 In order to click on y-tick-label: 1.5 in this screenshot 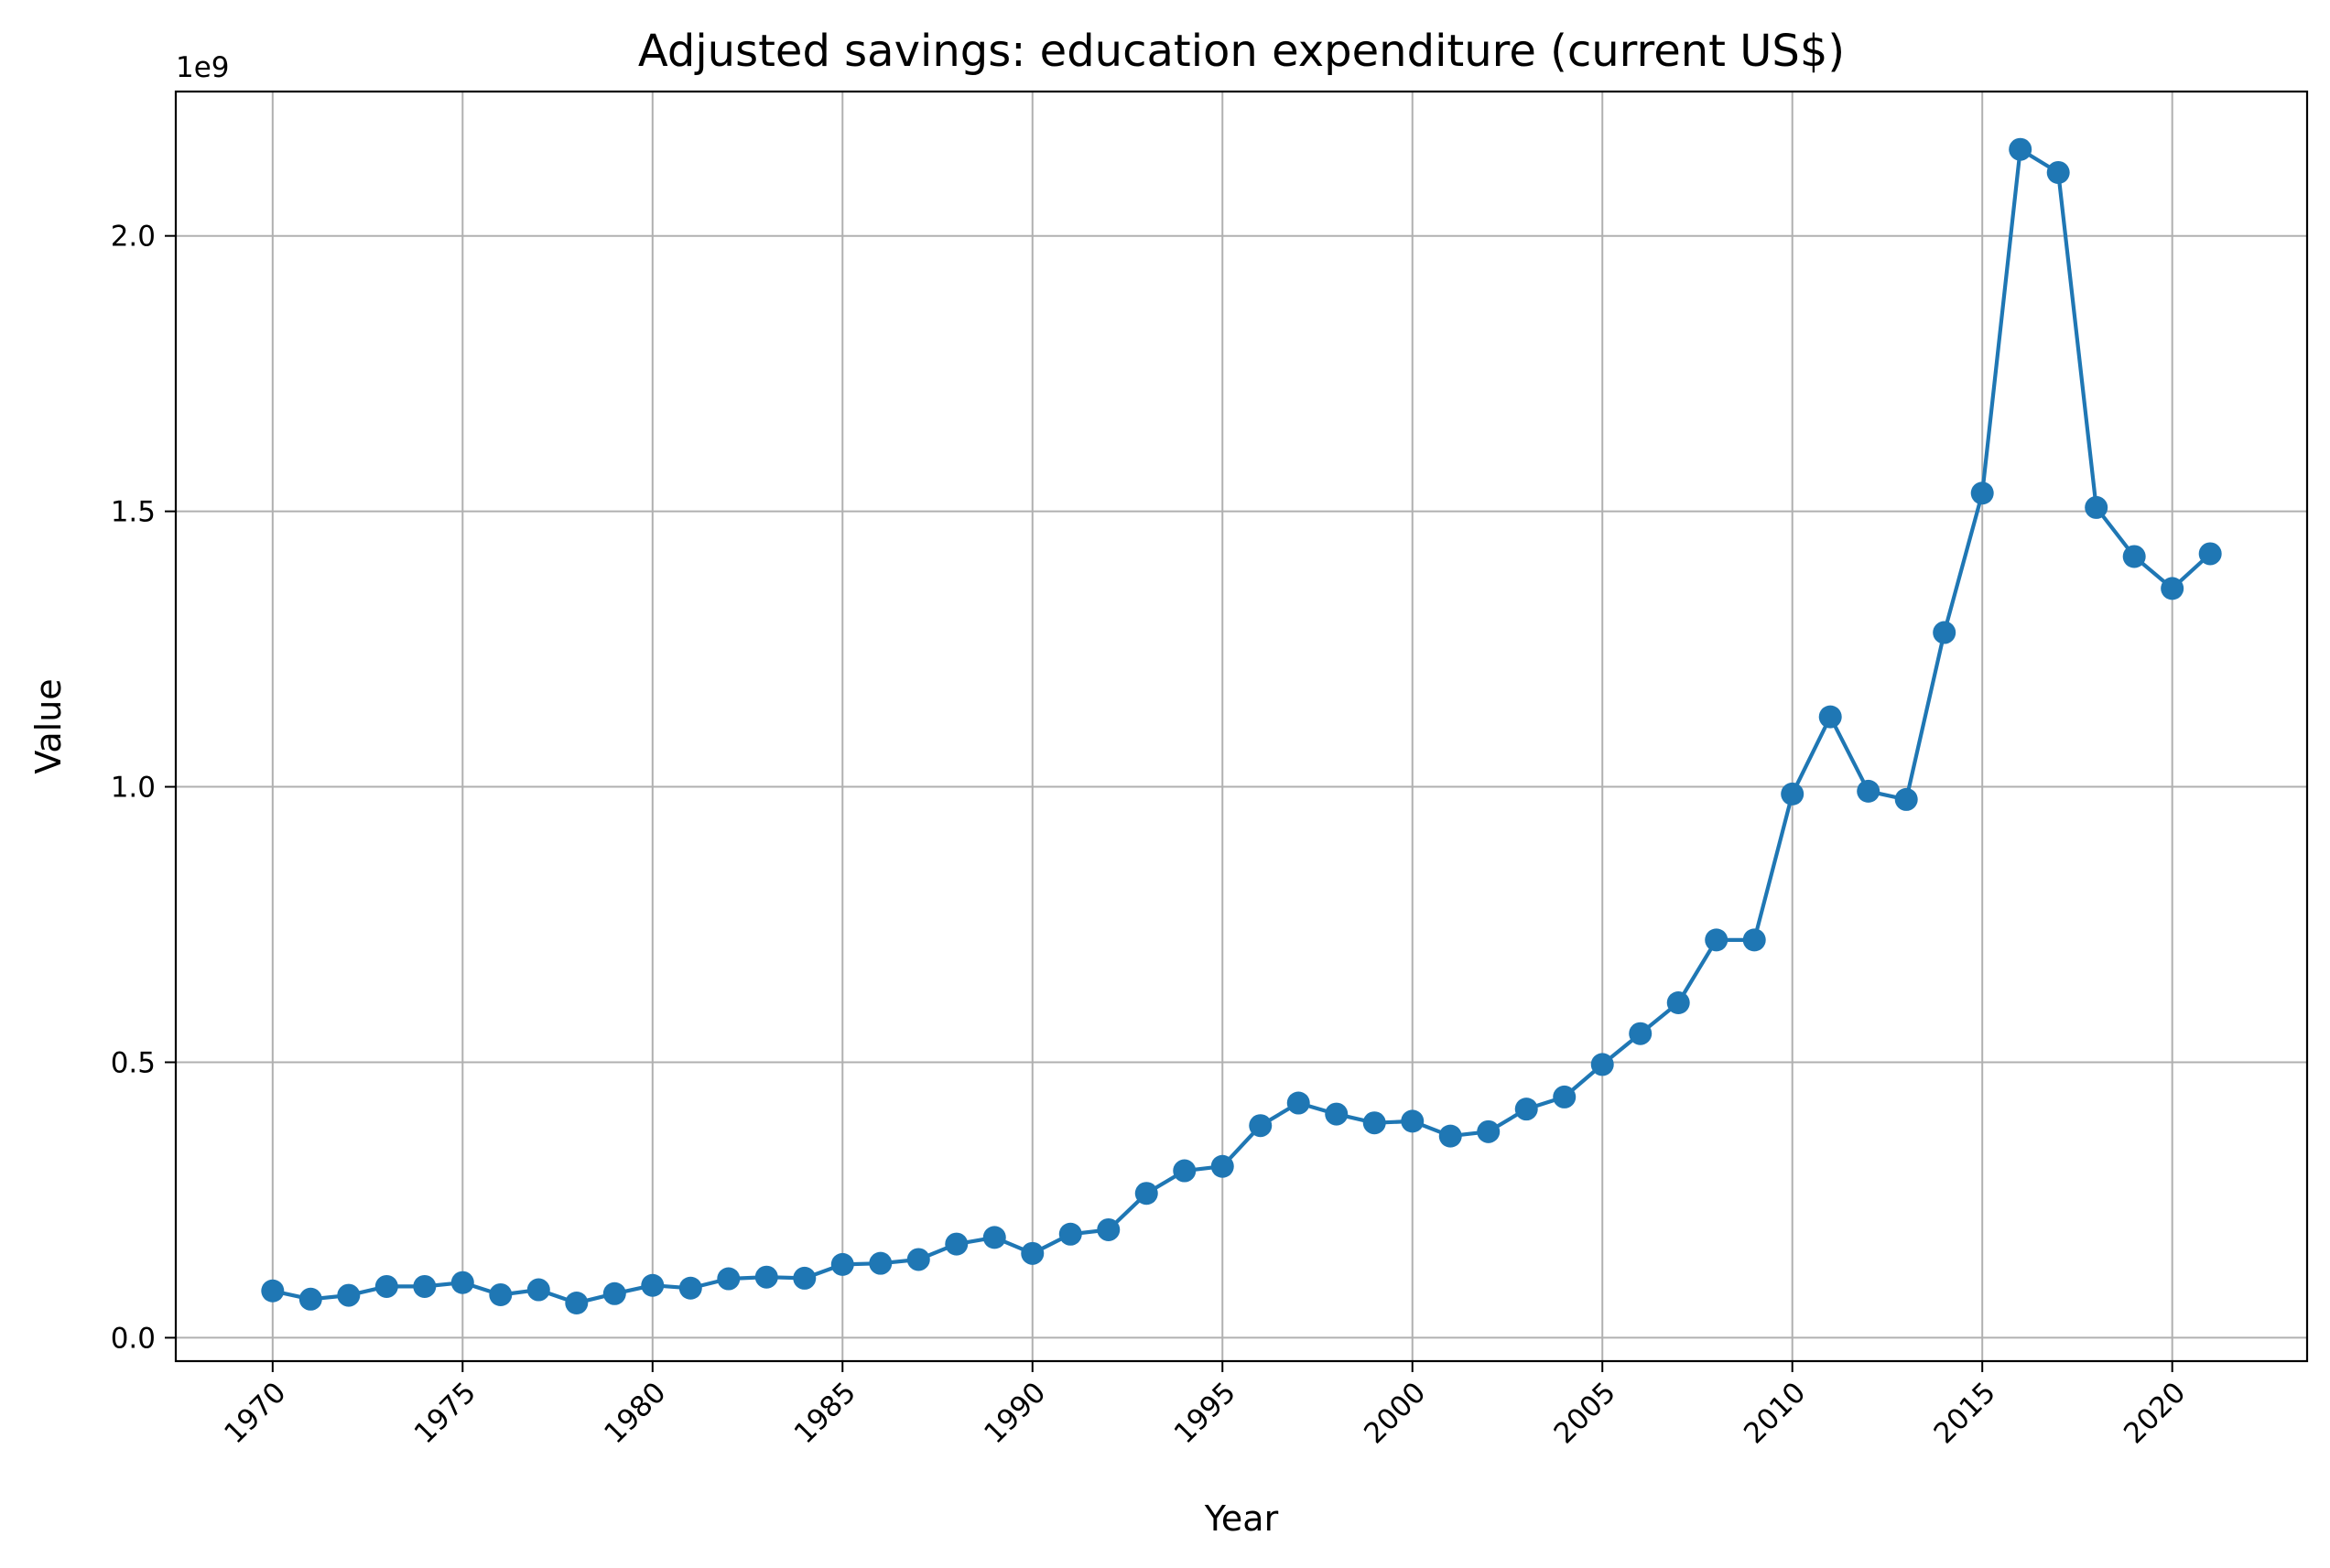, I will do `click(133, 512)`.